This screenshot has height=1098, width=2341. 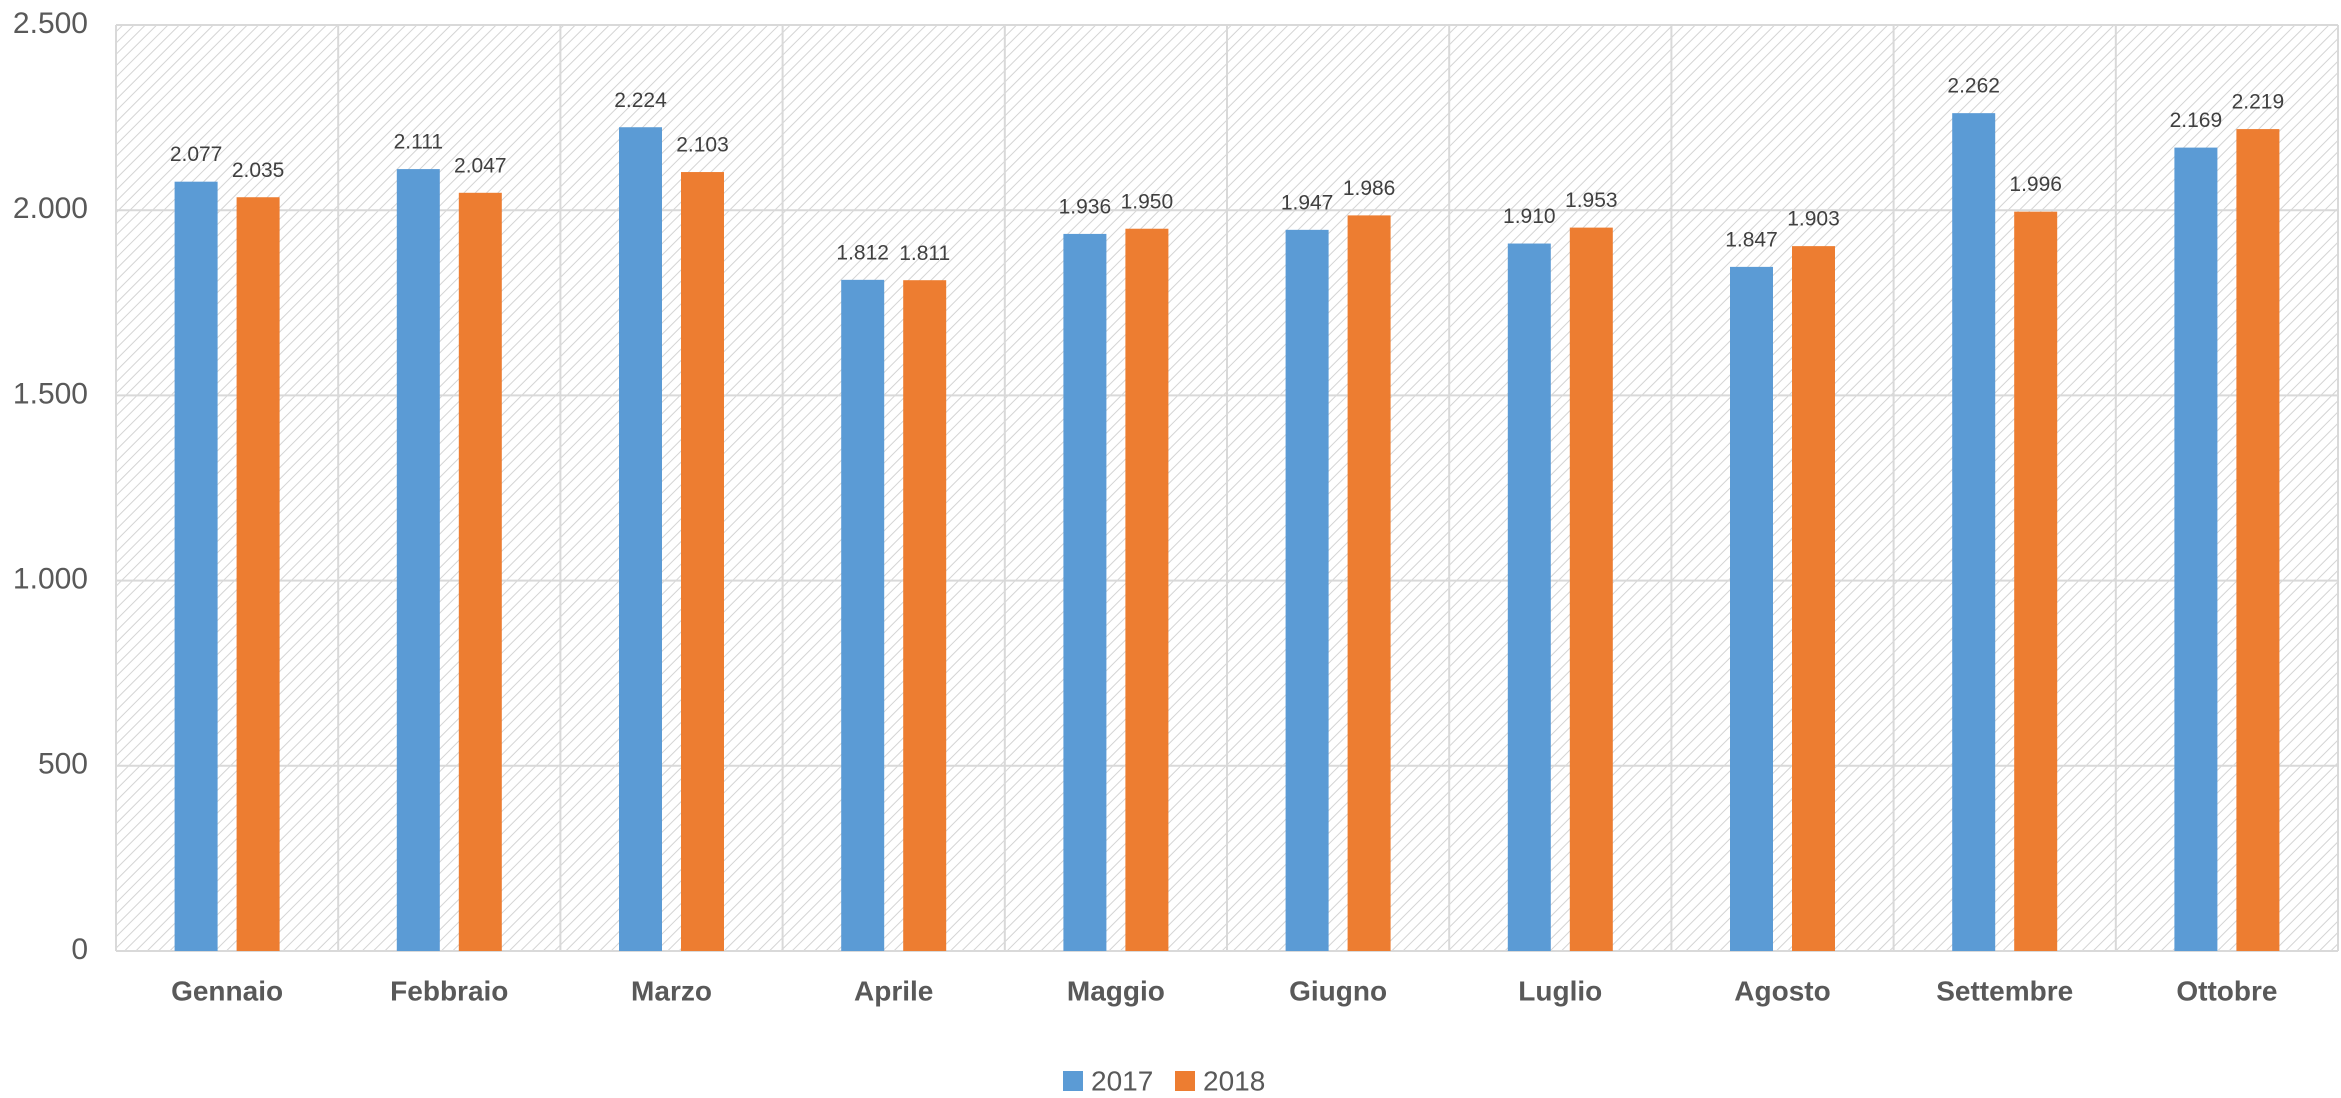 I want to click on x-tick-label: Aprile, so click(x=893, y=990).